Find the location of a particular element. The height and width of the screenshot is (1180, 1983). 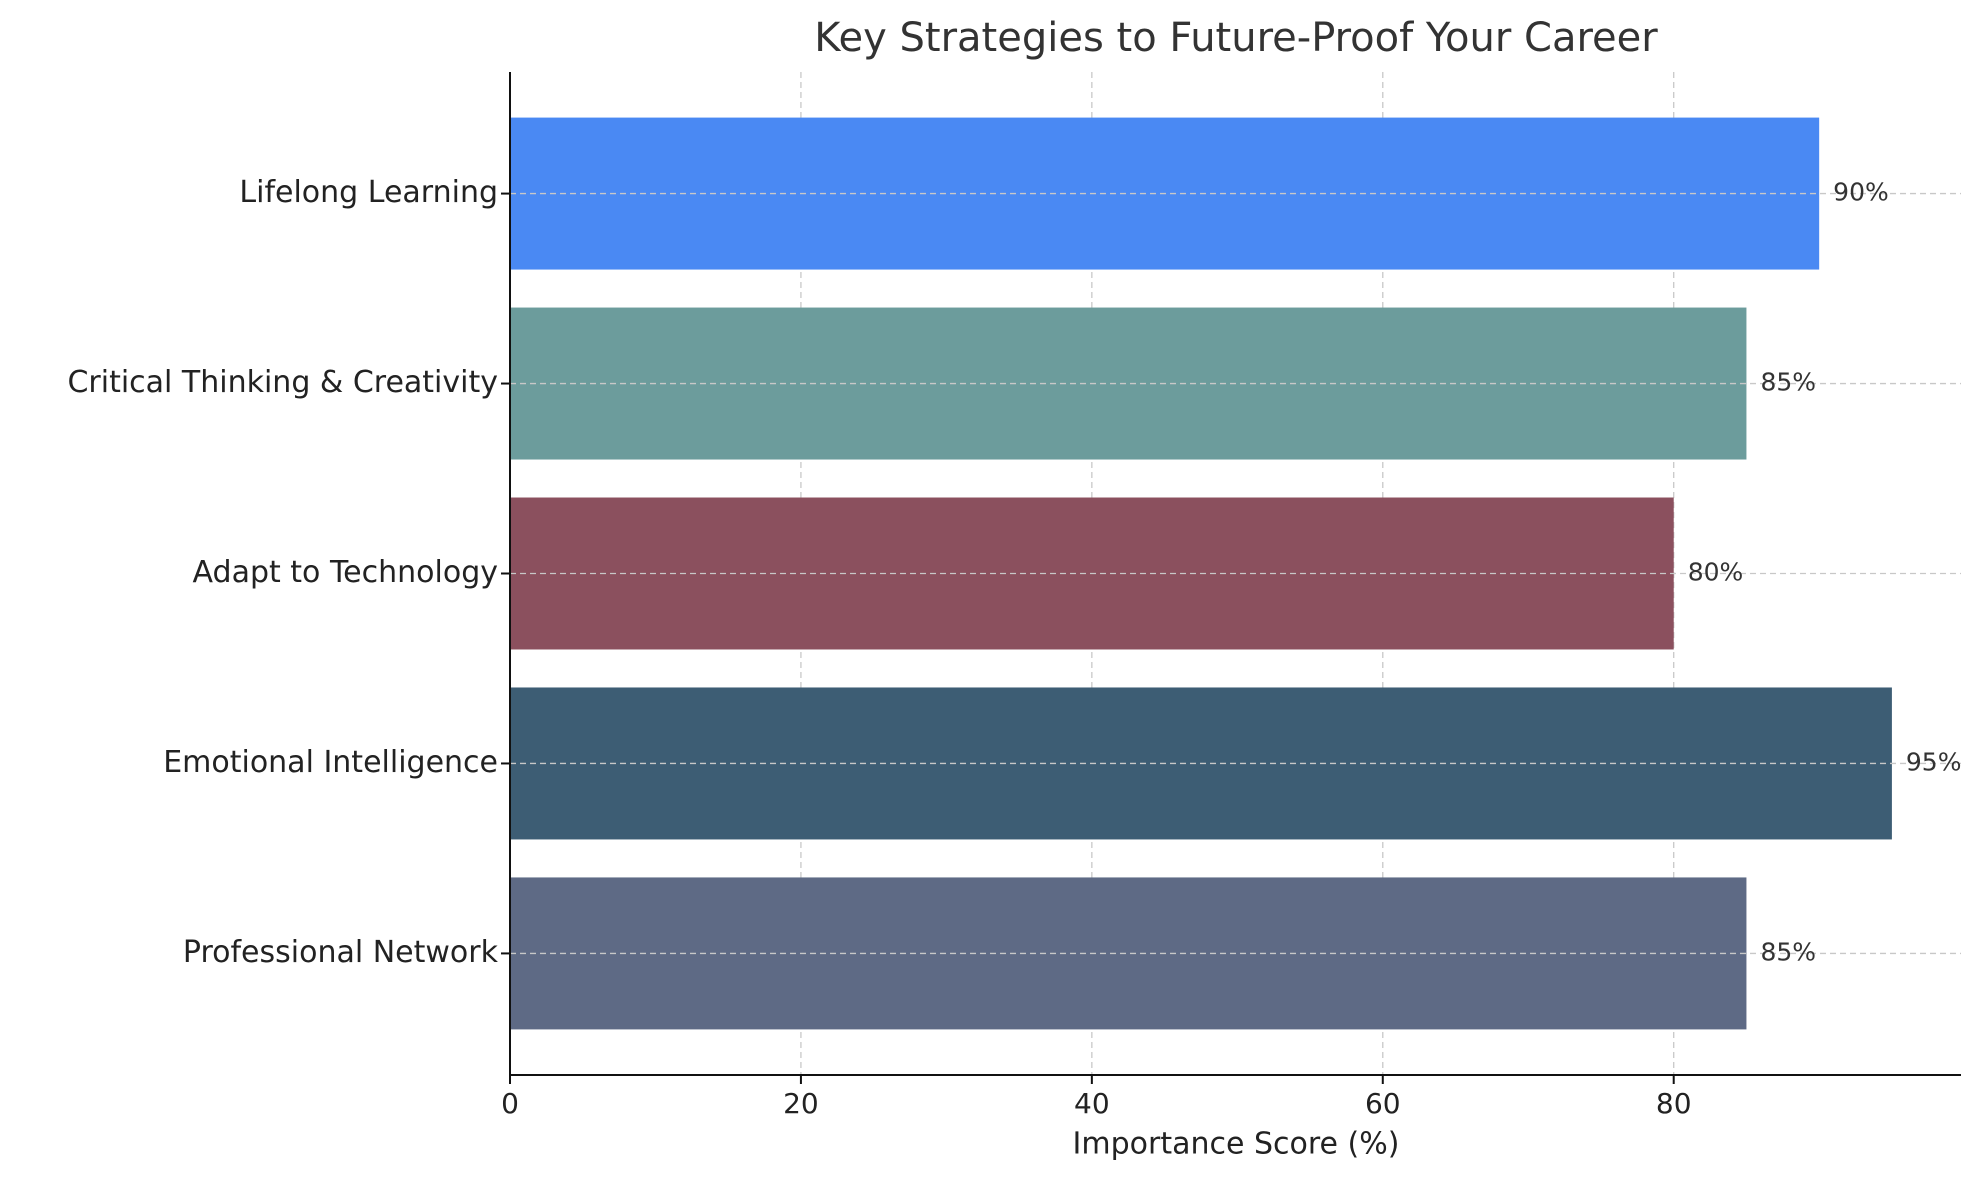

value-label: 90% is located at coordinates (1861, 192).